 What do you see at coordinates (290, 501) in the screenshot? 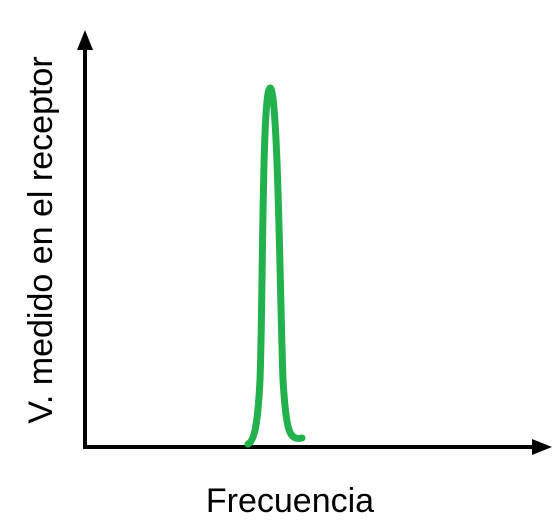
I see `x-axis-label: Frecuencia` at bounding box center [290, 501].